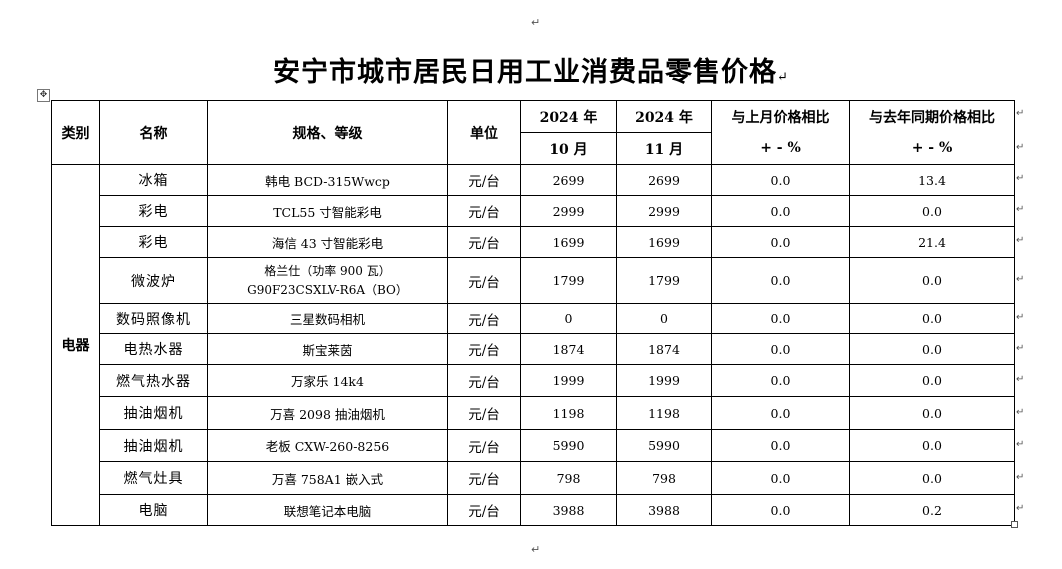 The width and height of the screenshot is (1062, 569). I want to click on header-nov-year: 2024 年, so click(664, 116).